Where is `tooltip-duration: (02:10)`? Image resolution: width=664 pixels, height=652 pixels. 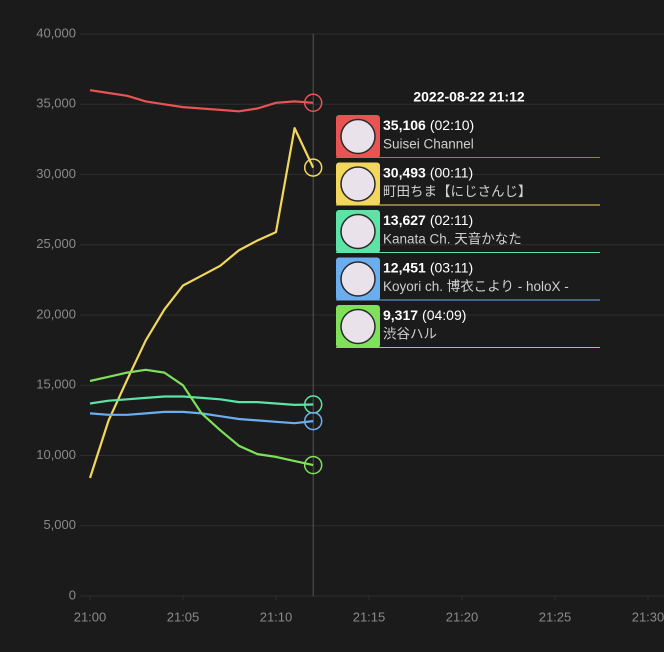
tooltip-duration: (02:10) is located at coordinates (452, 125).